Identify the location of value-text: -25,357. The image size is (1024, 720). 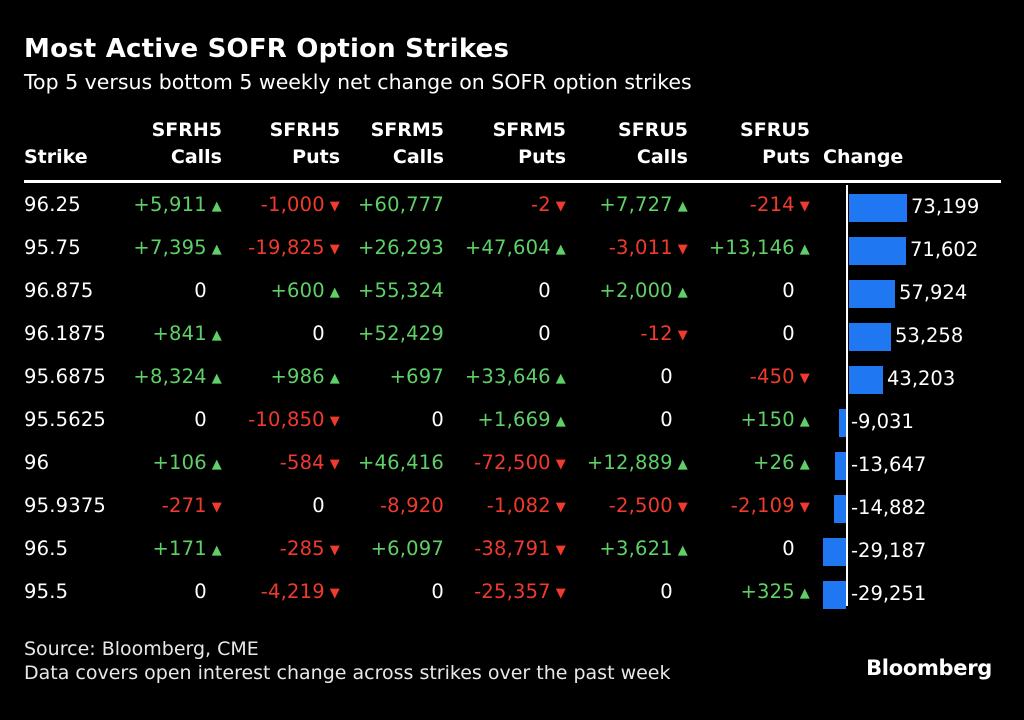
(512, 591).